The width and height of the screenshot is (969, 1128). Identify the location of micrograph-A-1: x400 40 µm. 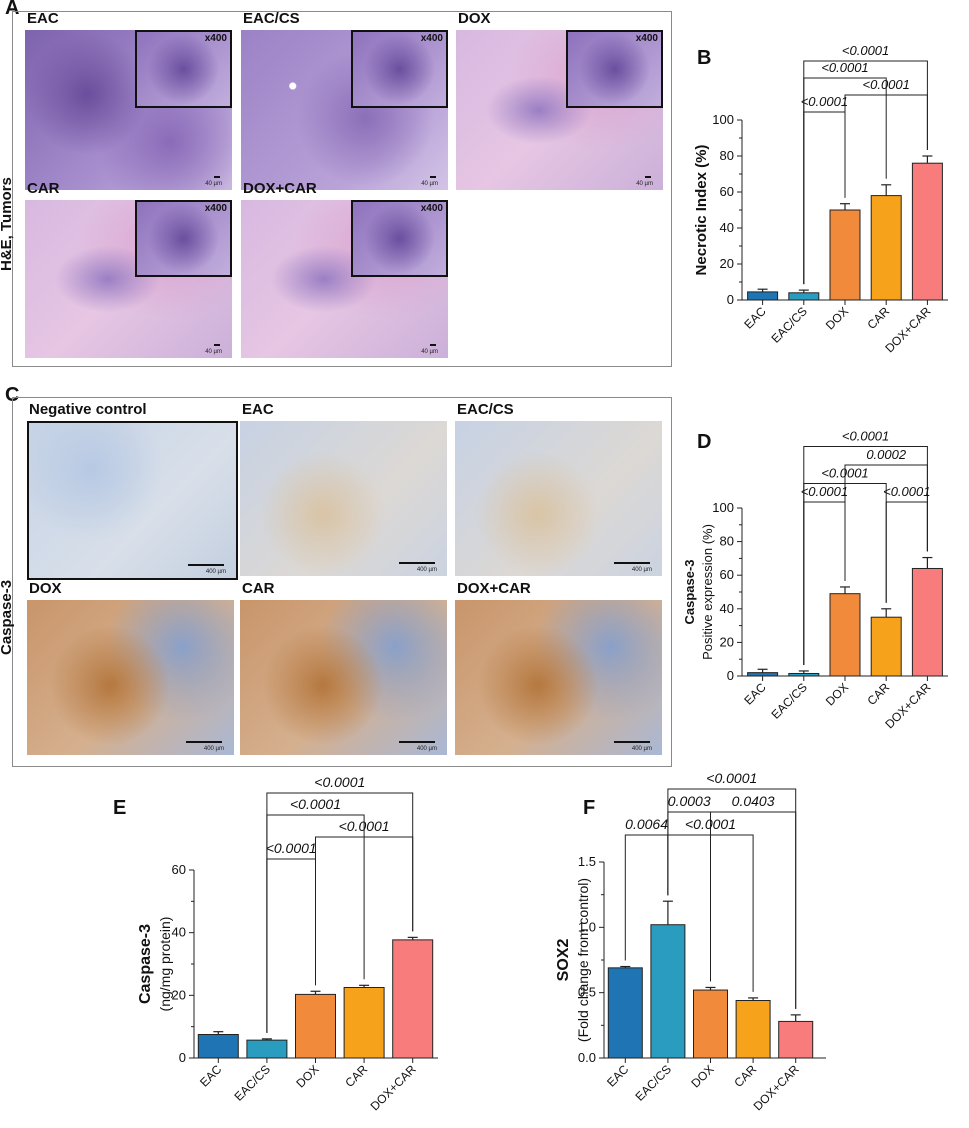
(344, 110).